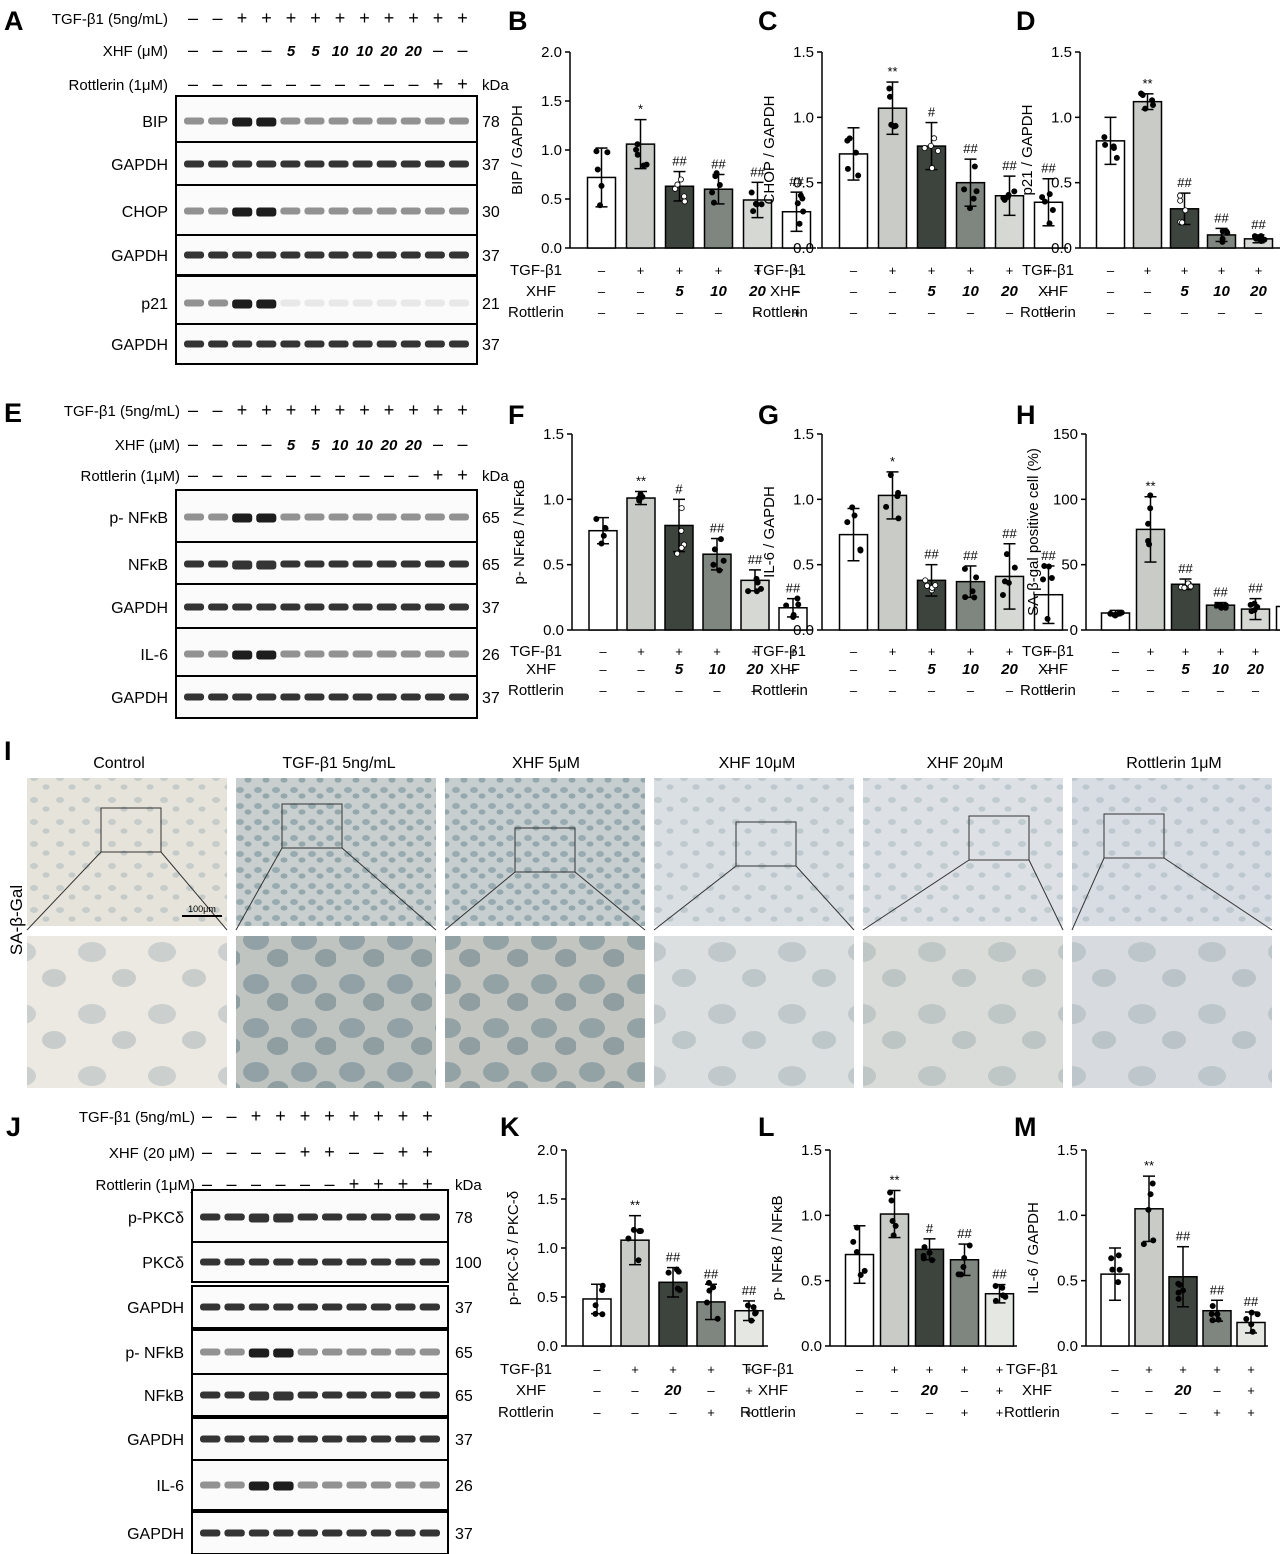 This screenshot has height=1554, width=1280. What do you see at coordinates (1009, 291) in the screenshot?
I see `condition-mark: 20` at bounding box center [1009, 291].